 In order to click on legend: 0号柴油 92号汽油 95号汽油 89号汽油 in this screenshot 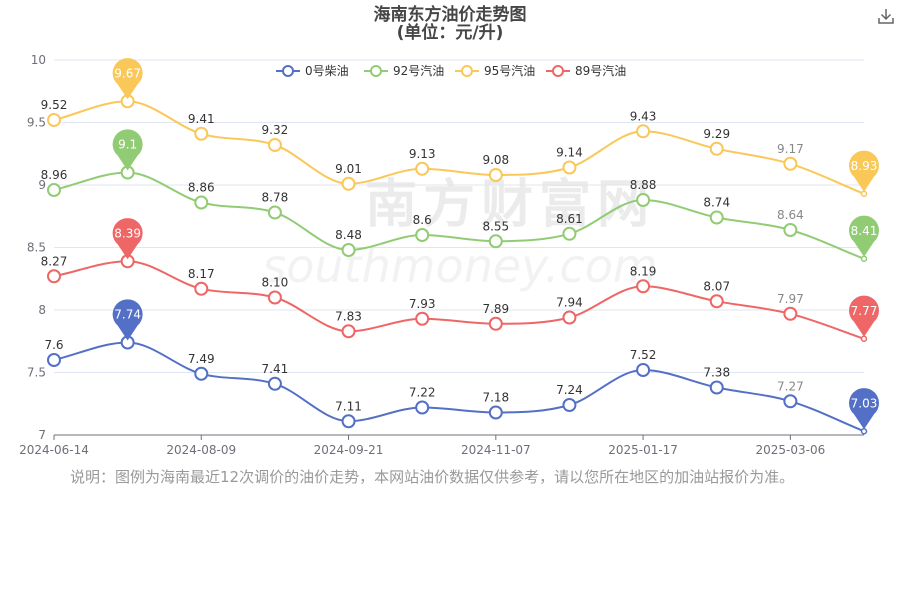, I will do `click(451, 70)`.